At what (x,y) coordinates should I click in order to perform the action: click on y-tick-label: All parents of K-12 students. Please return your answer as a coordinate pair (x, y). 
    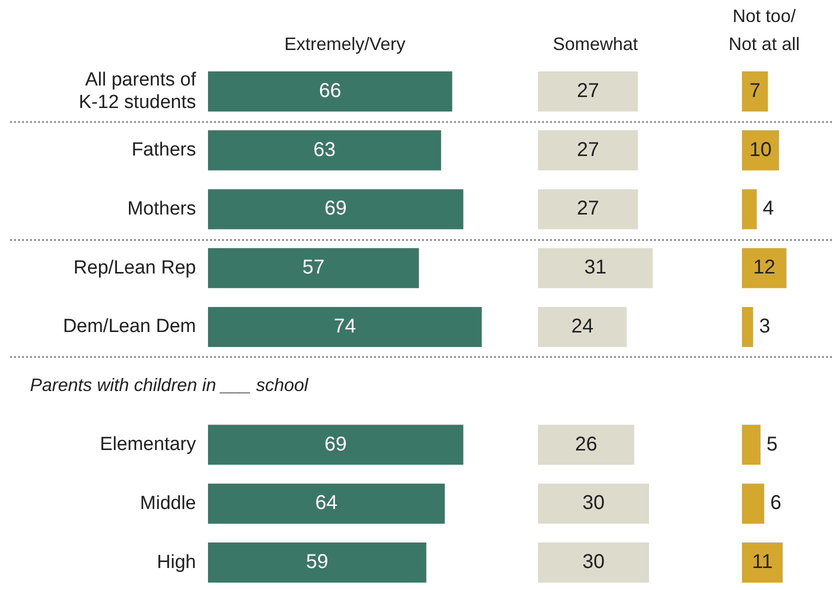
    Looking at the image, I should click on (137, 91).